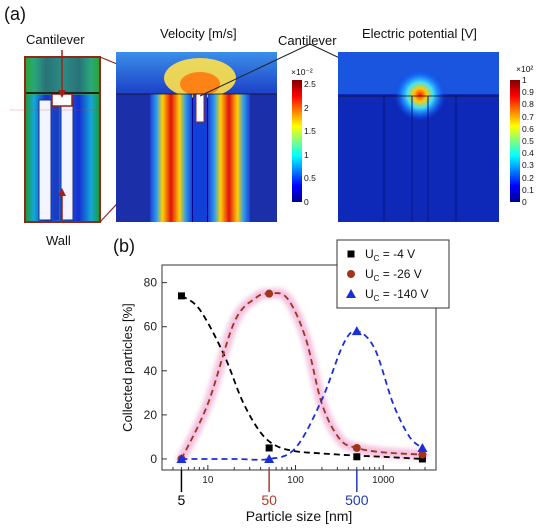 Image resolution: width=550 pixels, height=531 pixels. Describe the element at coordinates (515, 141) in the screenshot. I see `potential-colorbar` at that location.